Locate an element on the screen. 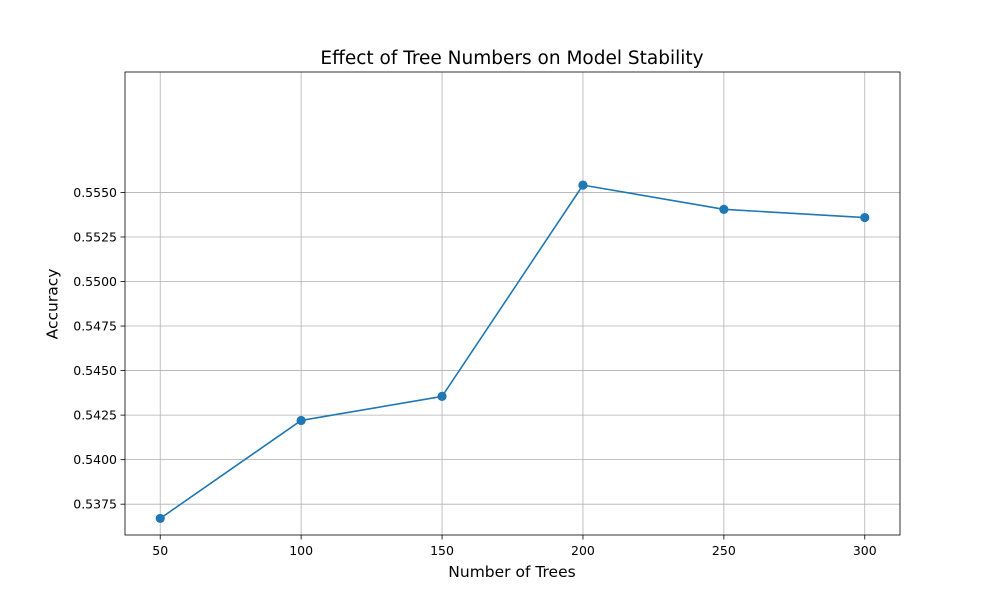 The height and width of the screenshot is (604, 1000). y-tick-label: 0.5375 is located at coordinates (95, 504).